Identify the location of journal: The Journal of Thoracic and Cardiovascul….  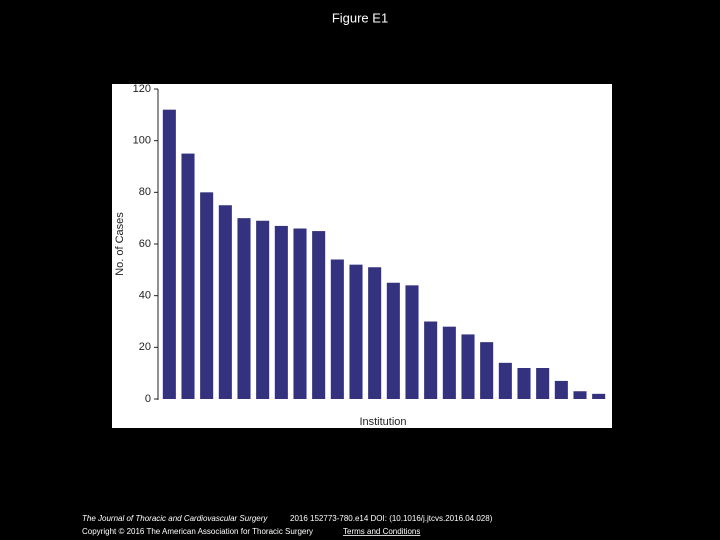
(175, 518).